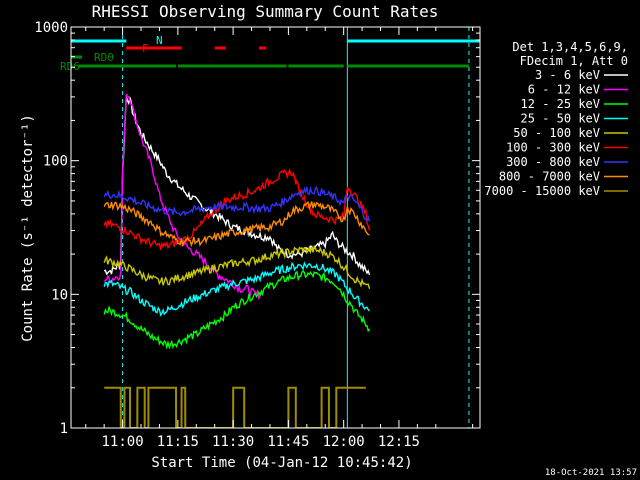 This screenshot has height=480, width=640. What do you see at coordinates (51, 28) in the screenshot?
I see `y-tick-label-1000: 1000` at bounding box center [51, 28].